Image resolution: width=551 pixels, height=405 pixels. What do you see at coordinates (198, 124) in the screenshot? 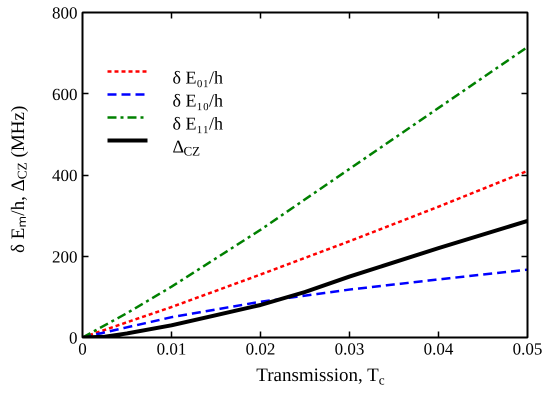
I see `legend-label: δ E₁₁/h` at bounding box center [198, 124].